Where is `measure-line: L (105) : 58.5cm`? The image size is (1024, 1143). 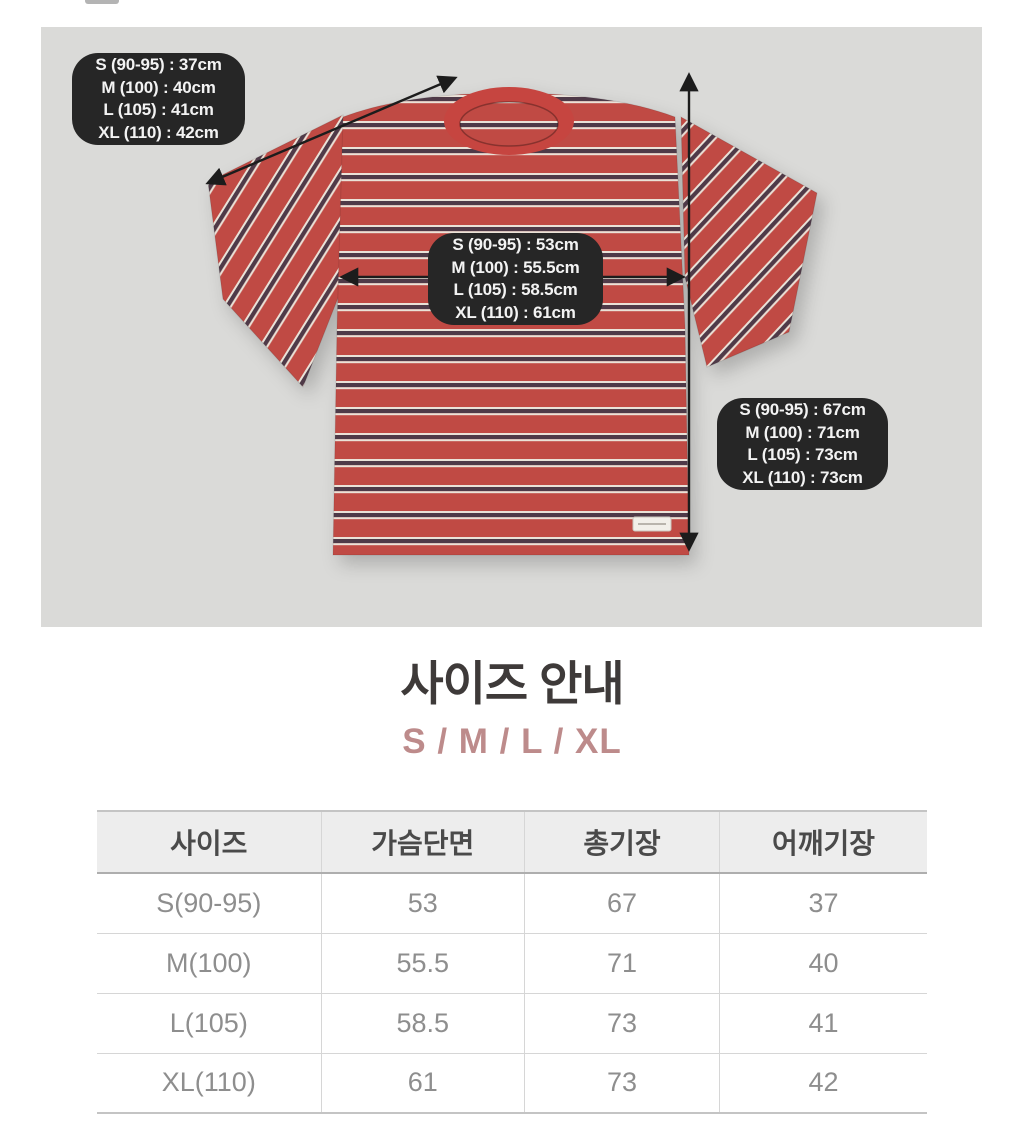
measure-line: L (105) : 58.5cm is located at coordinates (515, 289).